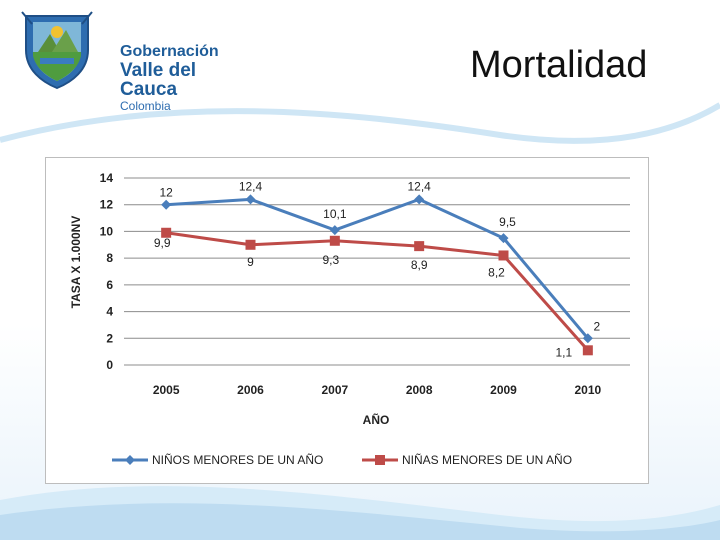  Describe the element at coordinates (162, 243) in the screenshot. I see `data-label: 9,9` at that location.